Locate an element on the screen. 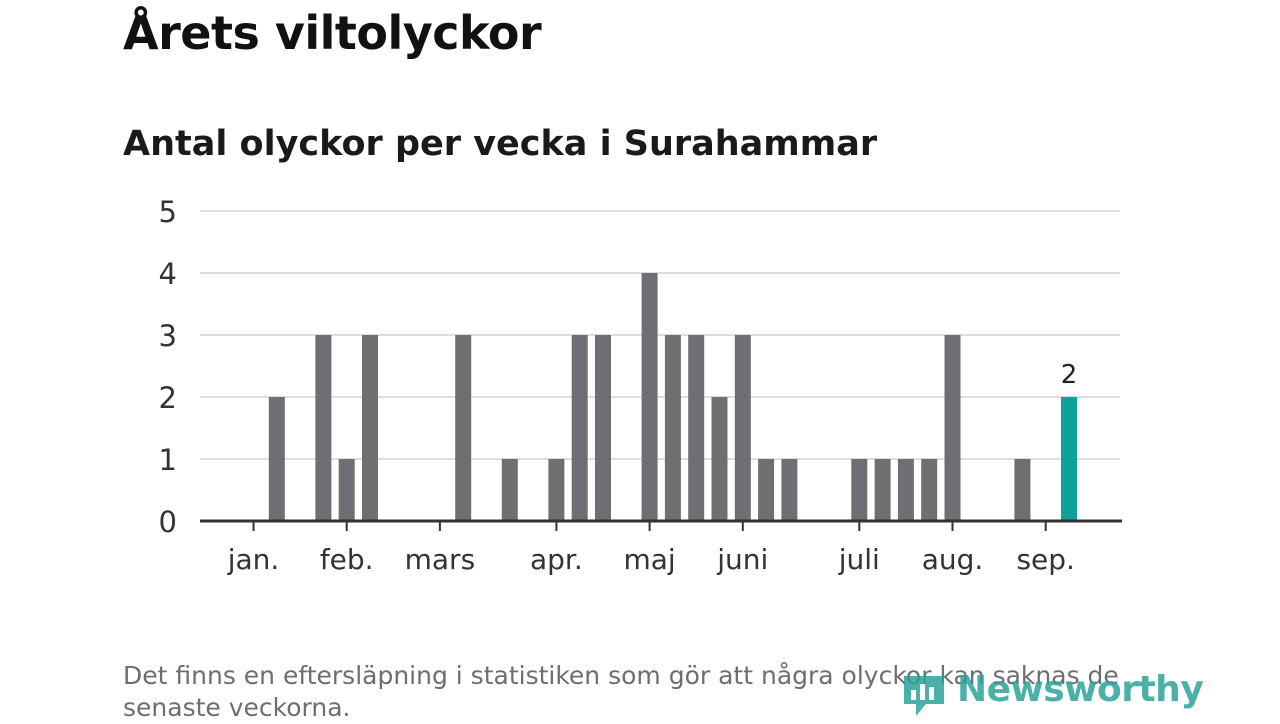 This screenshot has width=1280, height=724. x-tick-label: feb. is located at coordinates (347, 559).